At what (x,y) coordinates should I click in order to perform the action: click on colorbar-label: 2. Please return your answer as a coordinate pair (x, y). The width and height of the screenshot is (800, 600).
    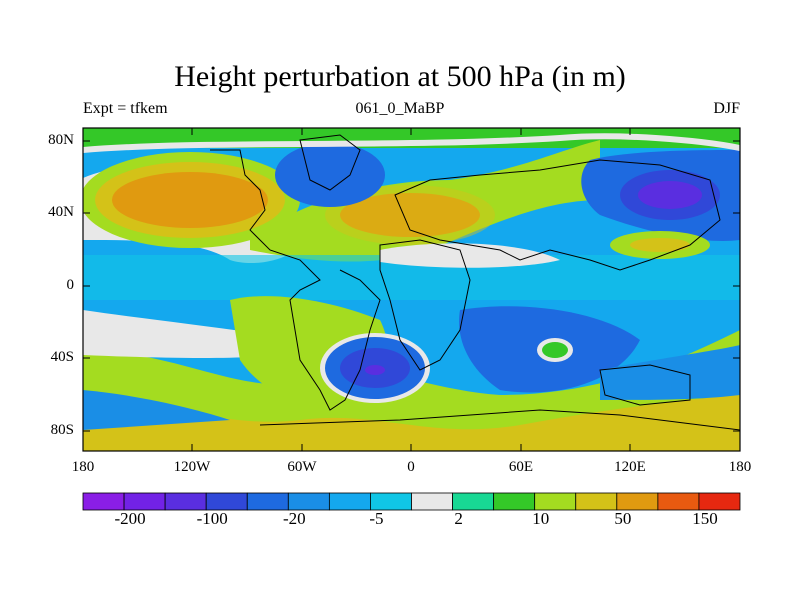
    Looking at the image, I should click on (458, 518).